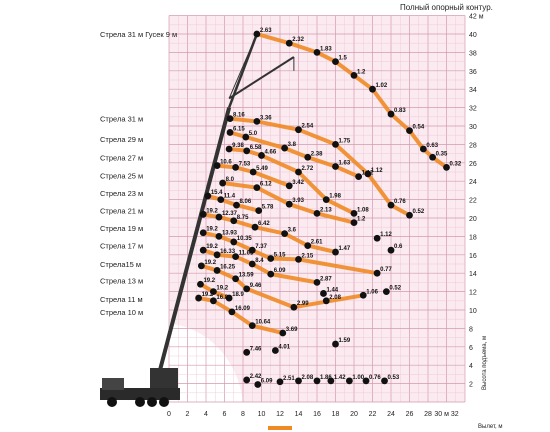 The width and height of the screenshot is (550, 432). Describe the element at coordinates (308, 127) in the screenshot. I see `capacity-label: 2.54` at that location.